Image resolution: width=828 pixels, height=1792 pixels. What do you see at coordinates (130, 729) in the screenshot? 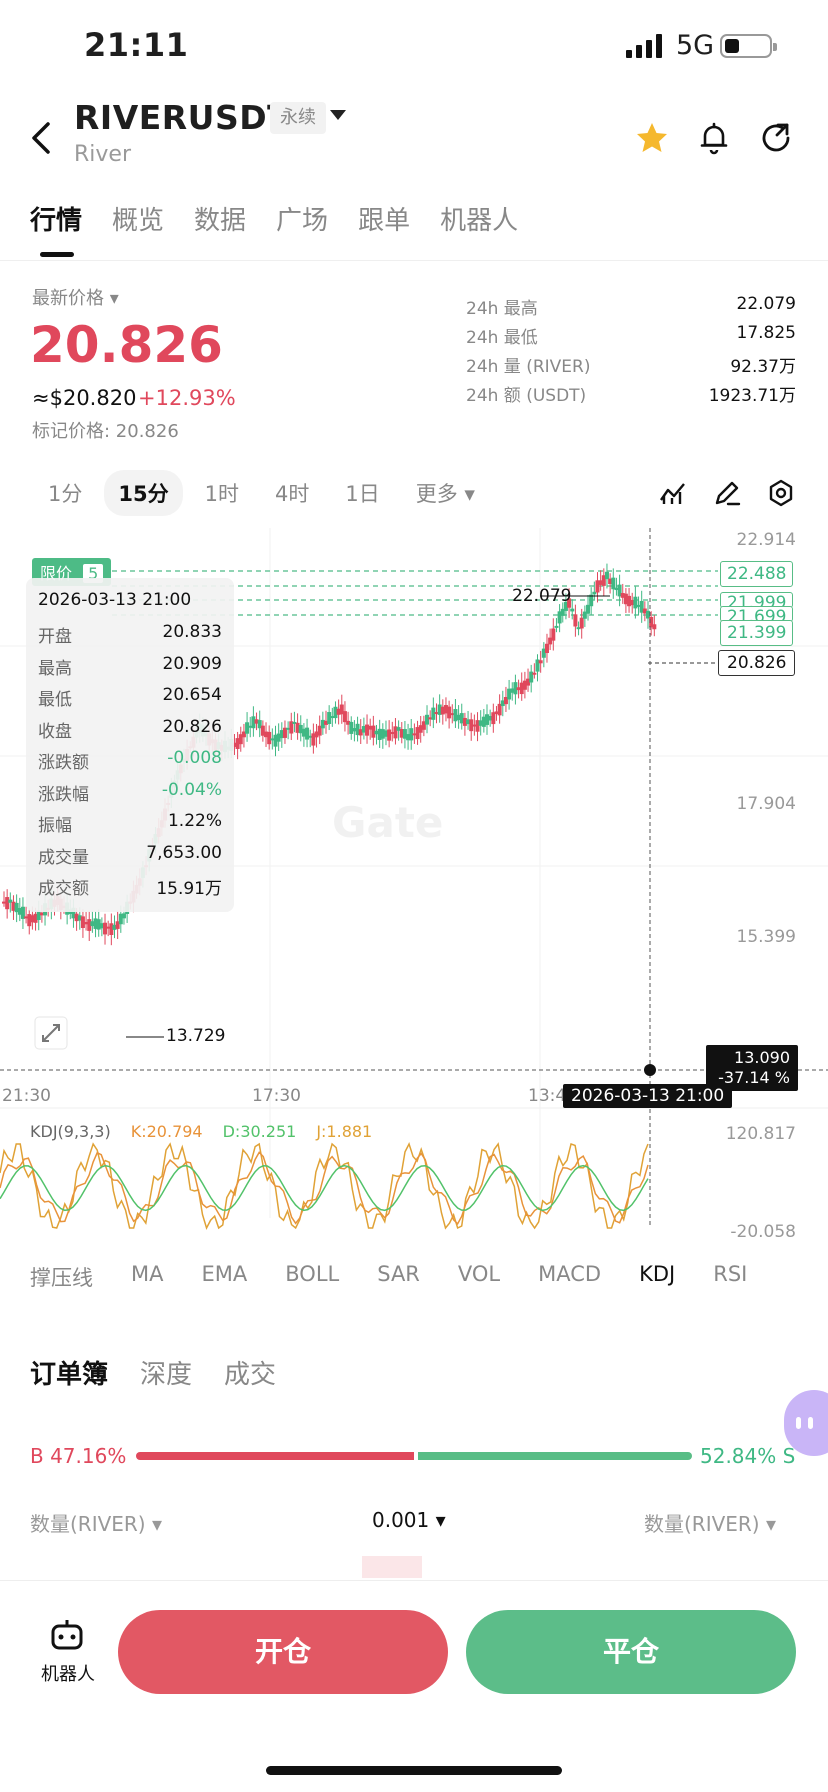
I see `tooltip-row: 收盘 20.826` at bounding box center [130, 729].